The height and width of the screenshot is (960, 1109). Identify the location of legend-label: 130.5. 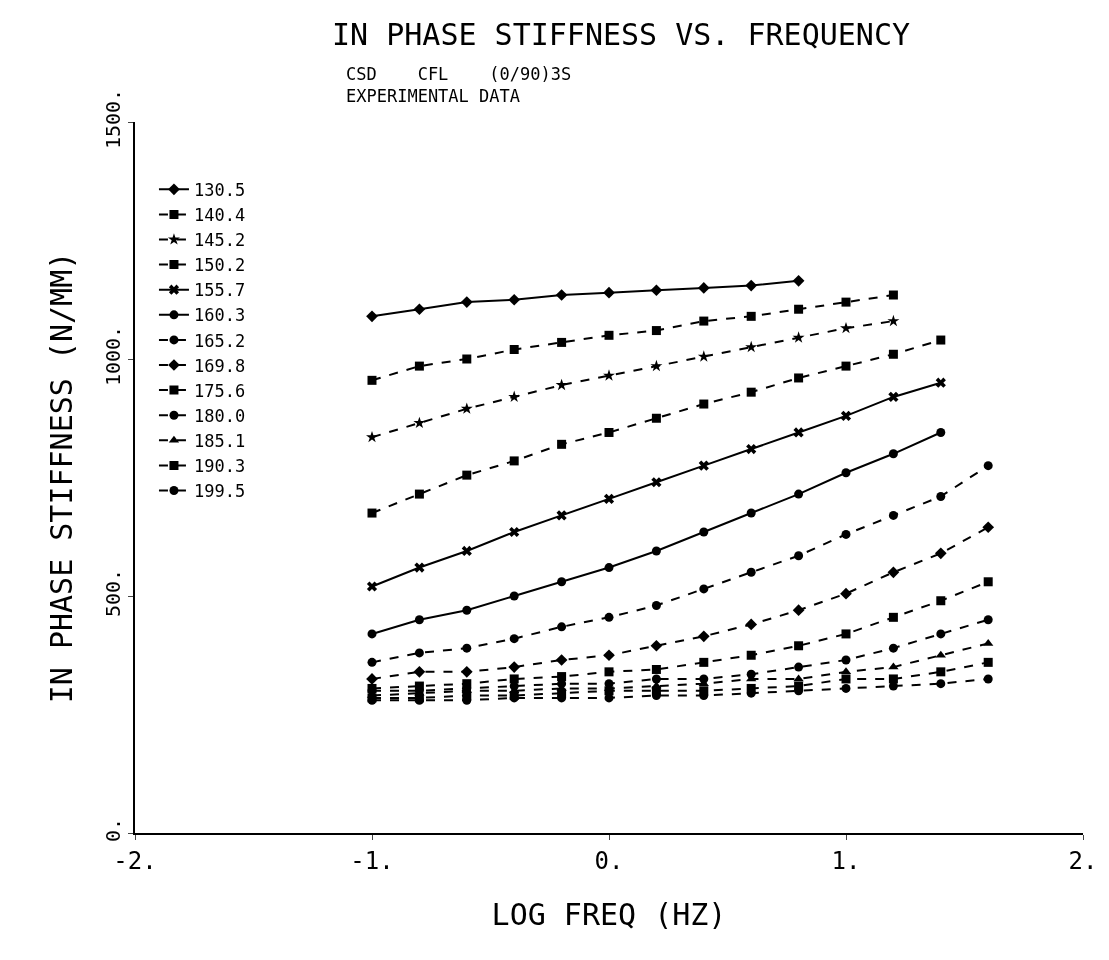
(219, 189).